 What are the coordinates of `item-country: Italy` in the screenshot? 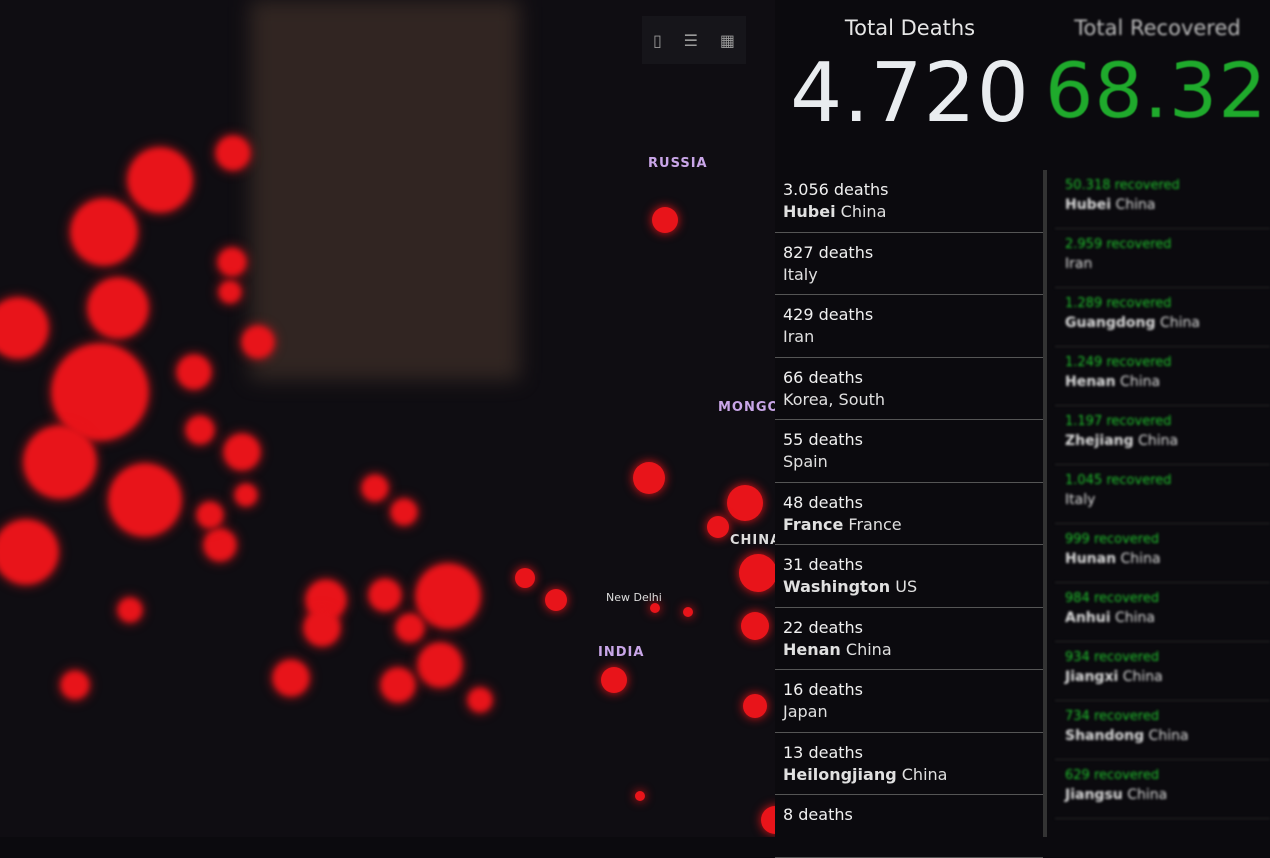 It's located at (1080, 500).